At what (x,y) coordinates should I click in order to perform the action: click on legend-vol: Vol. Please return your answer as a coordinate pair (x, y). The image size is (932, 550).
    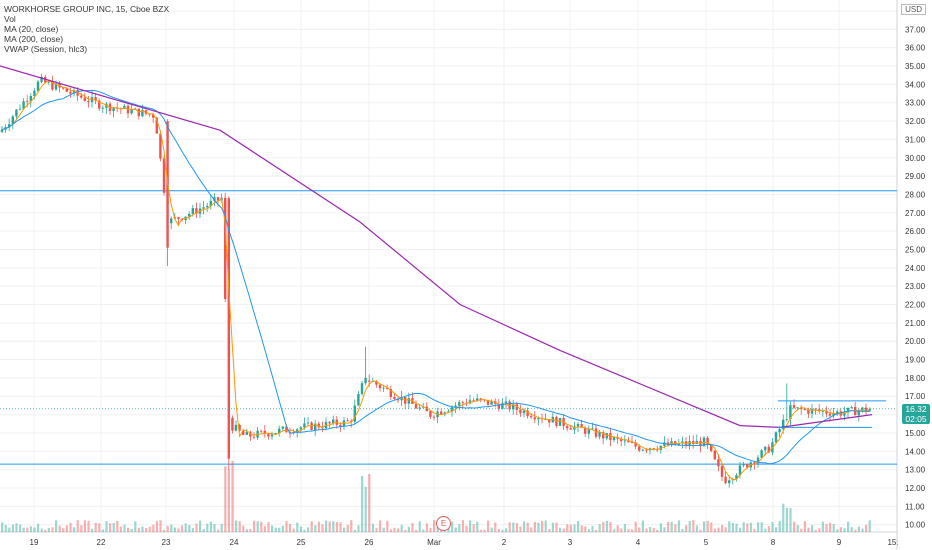
    Looking at the image, I should click on (10, 19).